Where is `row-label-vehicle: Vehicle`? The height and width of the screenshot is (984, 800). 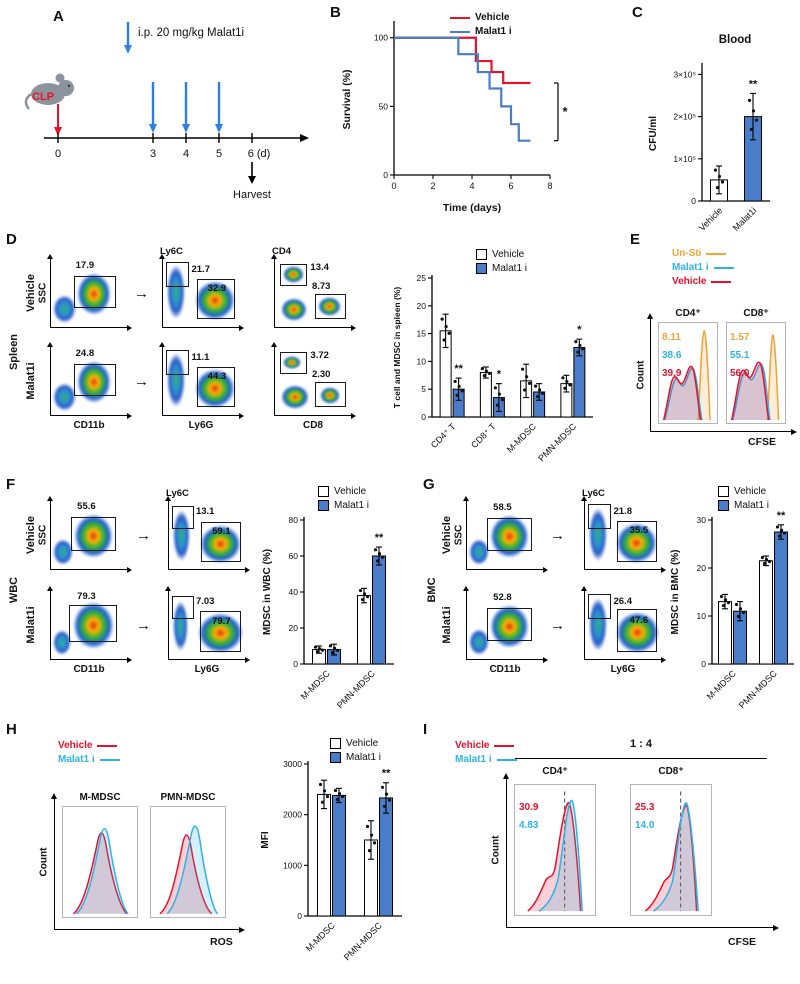 row-label-vehicle: Vehicle is located at coordinates (31, 293).